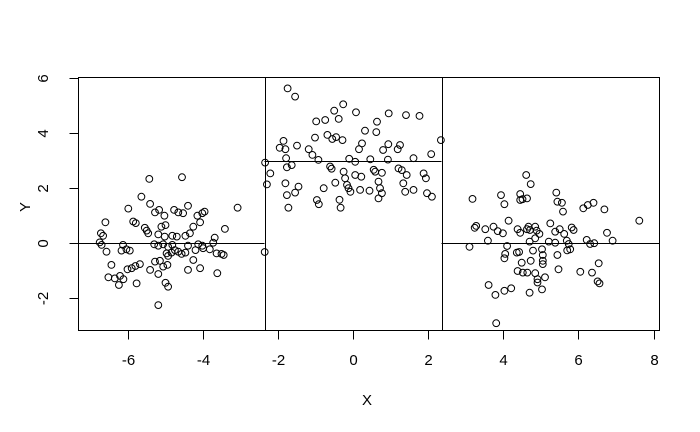 The image size is (700, 432). What do you see at coordinates (128, 360) in the screenshot?
I see `x-tick-label: -6` at bounding box center [128, 360].